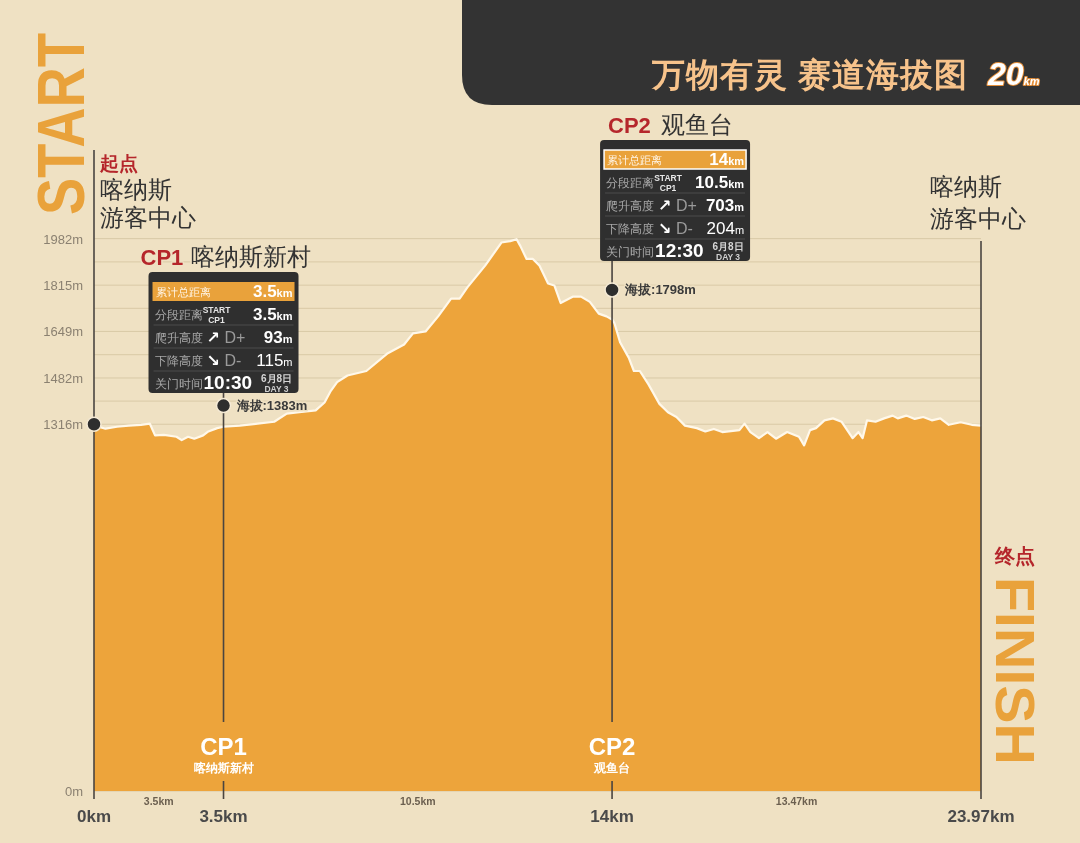  Describe the element at coordinates (796, 801) in the screenshot. I see `text: 13.47km` at that location.